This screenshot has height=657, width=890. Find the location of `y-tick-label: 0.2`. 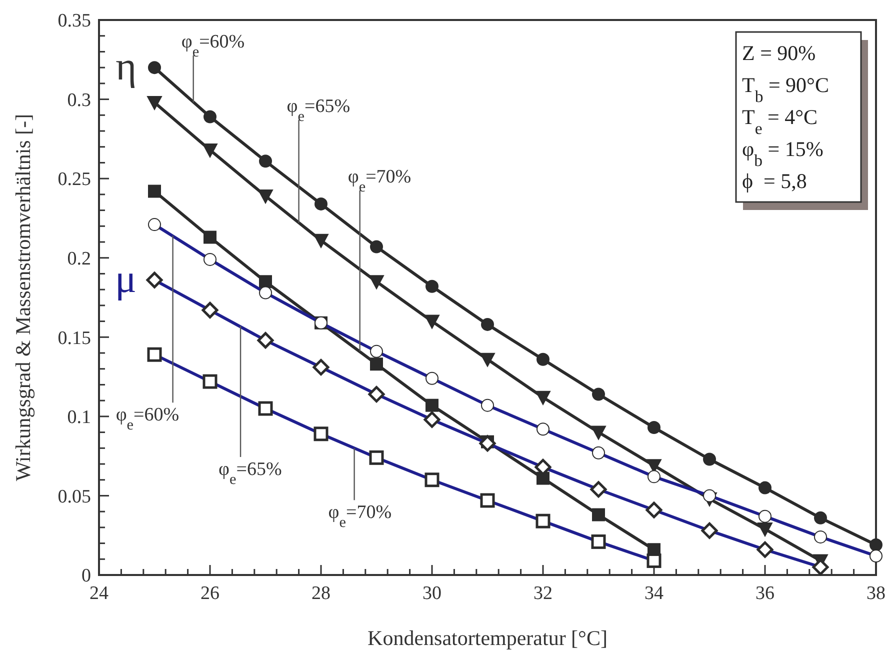

y-tick-label: 0.2 is located at coordinates (79, 259).